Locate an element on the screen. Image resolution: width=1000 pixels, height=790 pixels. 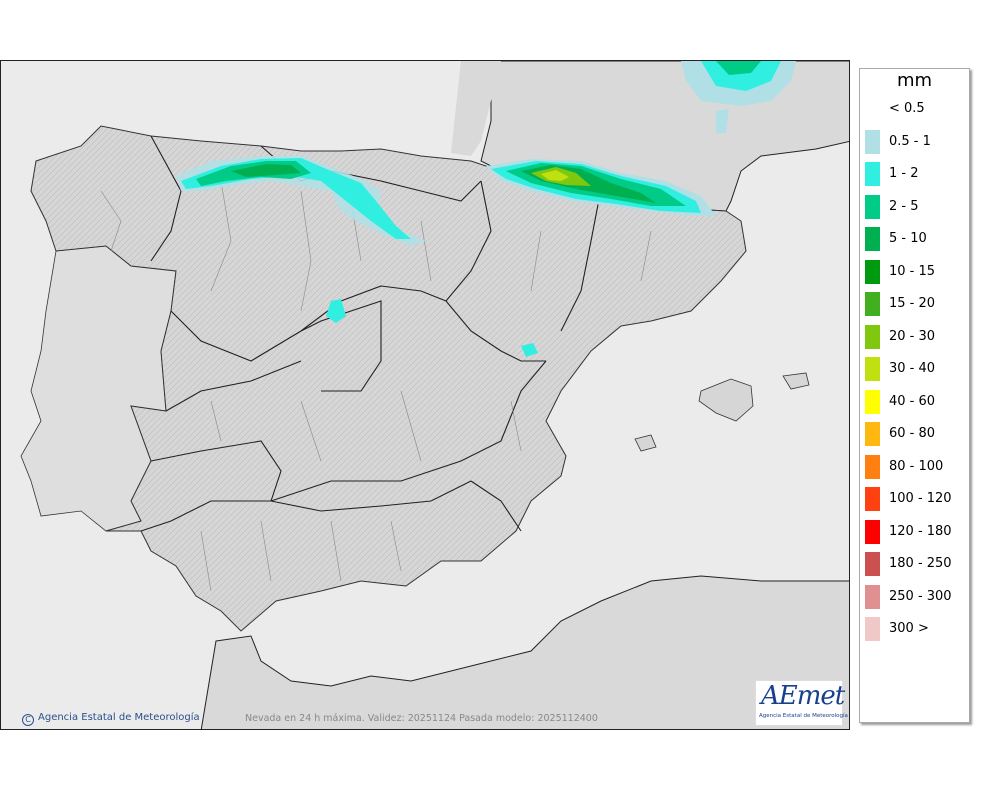
logo-mark: AEmet is located at coordinates (803, 696).